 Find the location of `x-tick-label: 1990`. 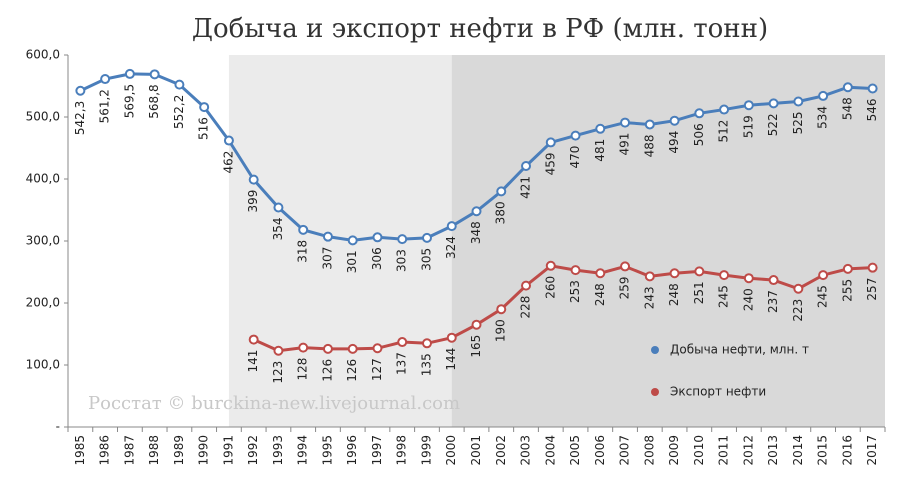

x-tick-label: 1990 is located at coordinates (204, 450).